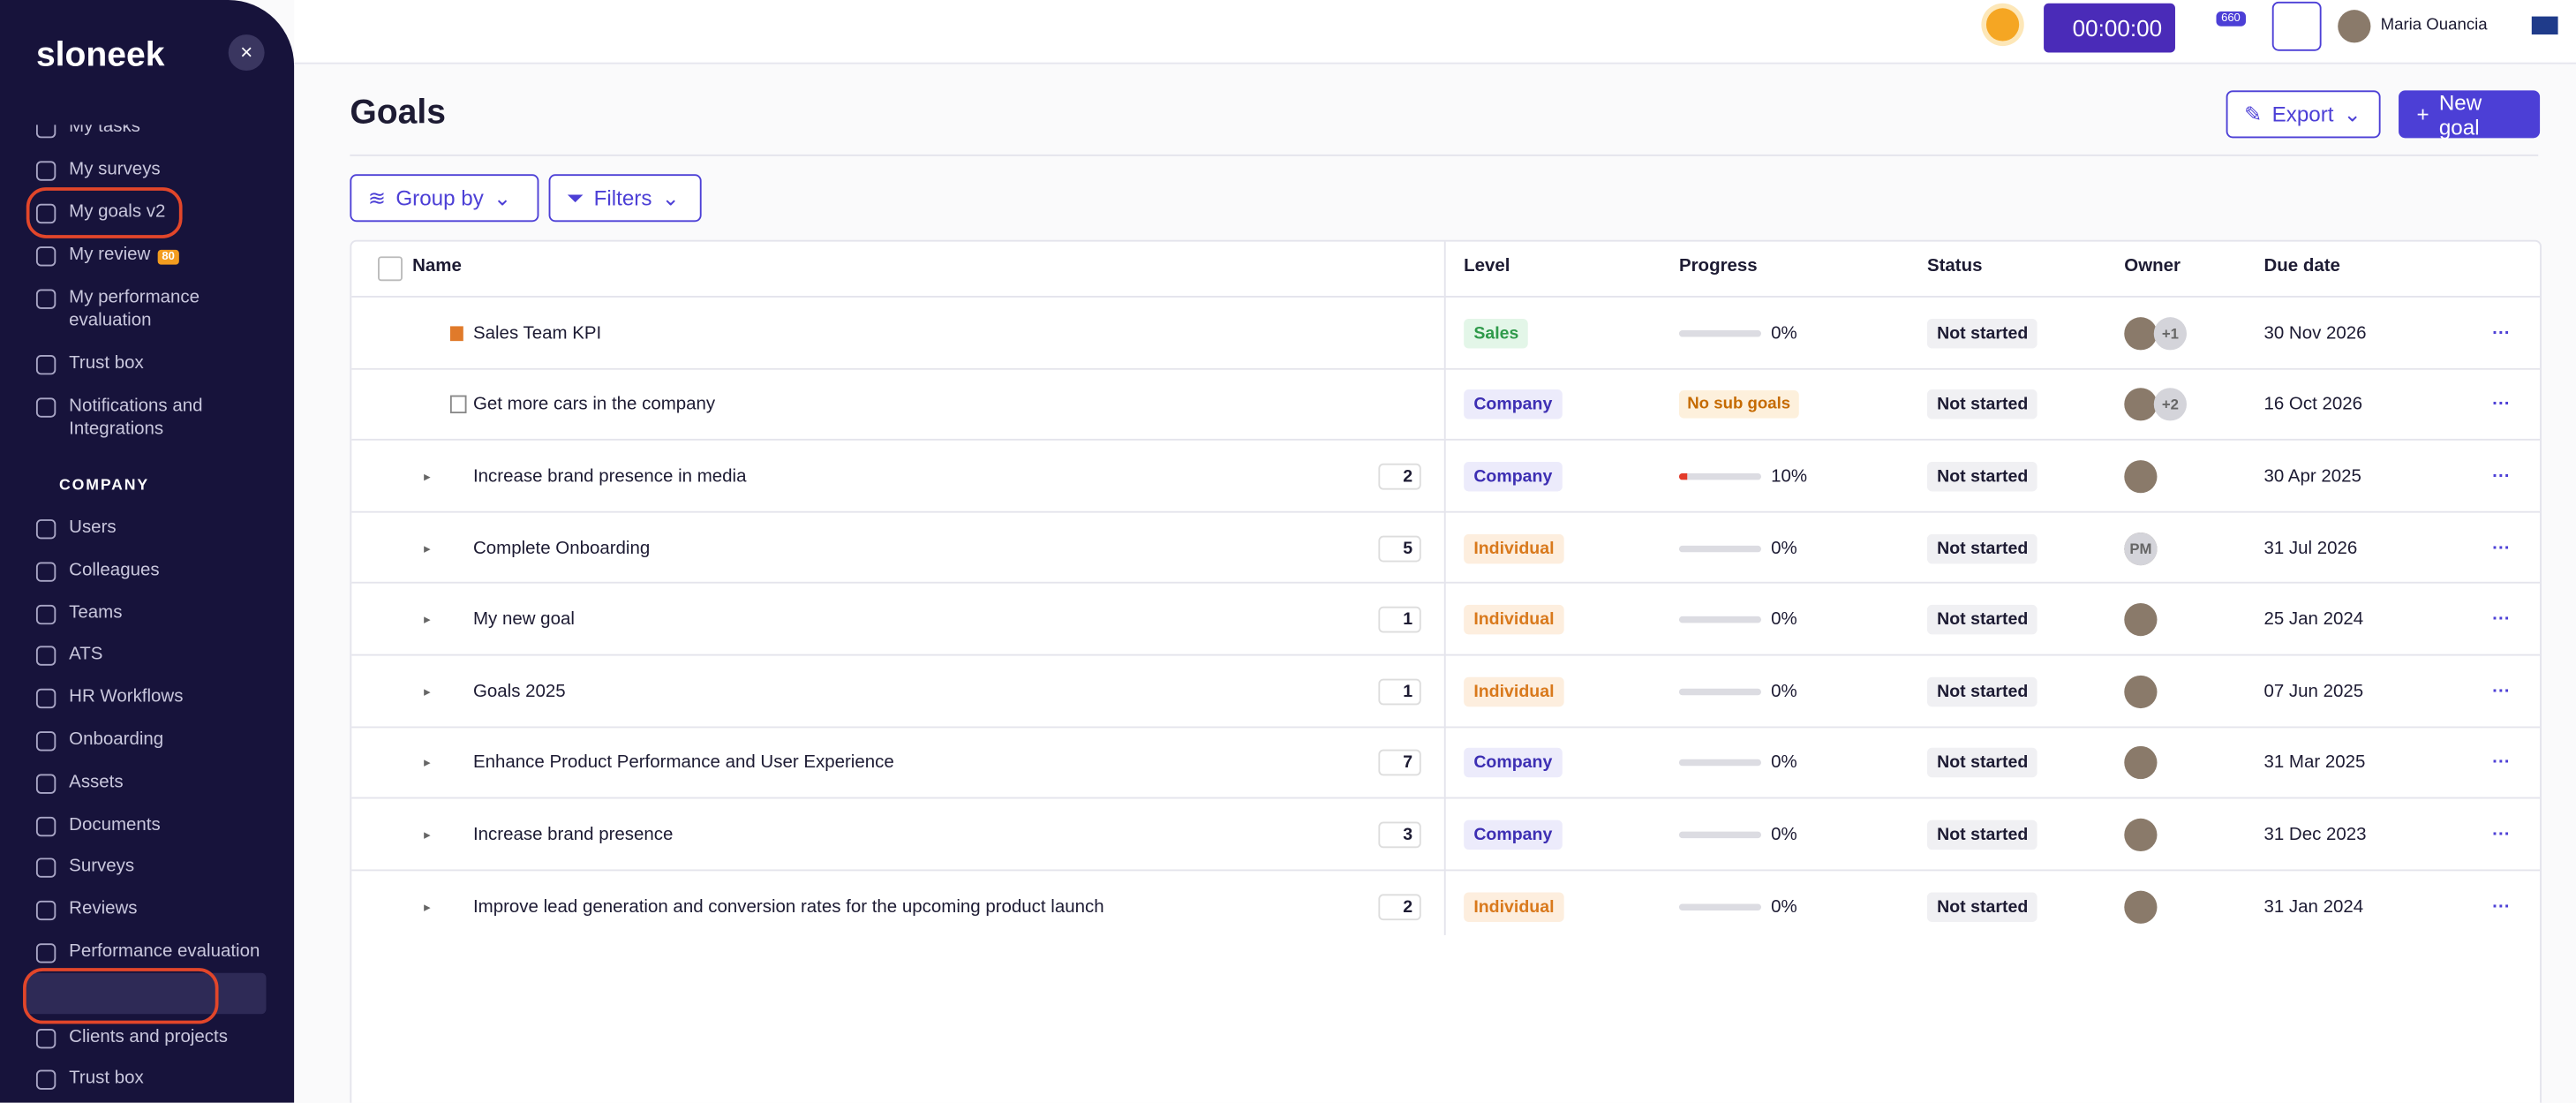 The height and width of the screenshot is (1103, 2576). Describe the element at coordinates (1718, 266) in the screenshot. I see `column-header: Progress` at that location.